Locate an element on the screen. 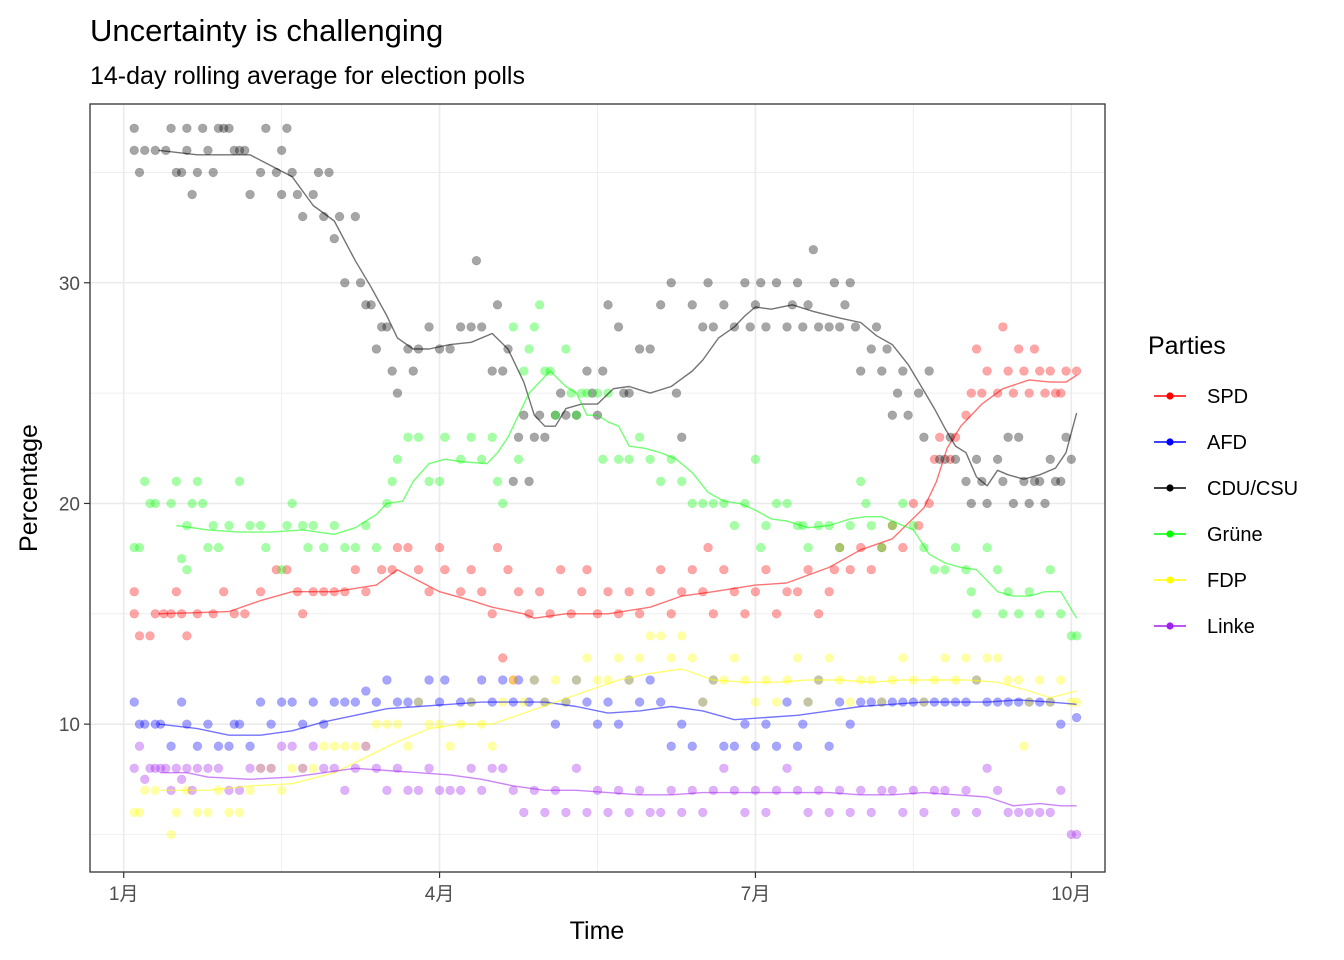 The image size is (1344, 960). legend-label: Grüne is located at coordinates (1235, 535).